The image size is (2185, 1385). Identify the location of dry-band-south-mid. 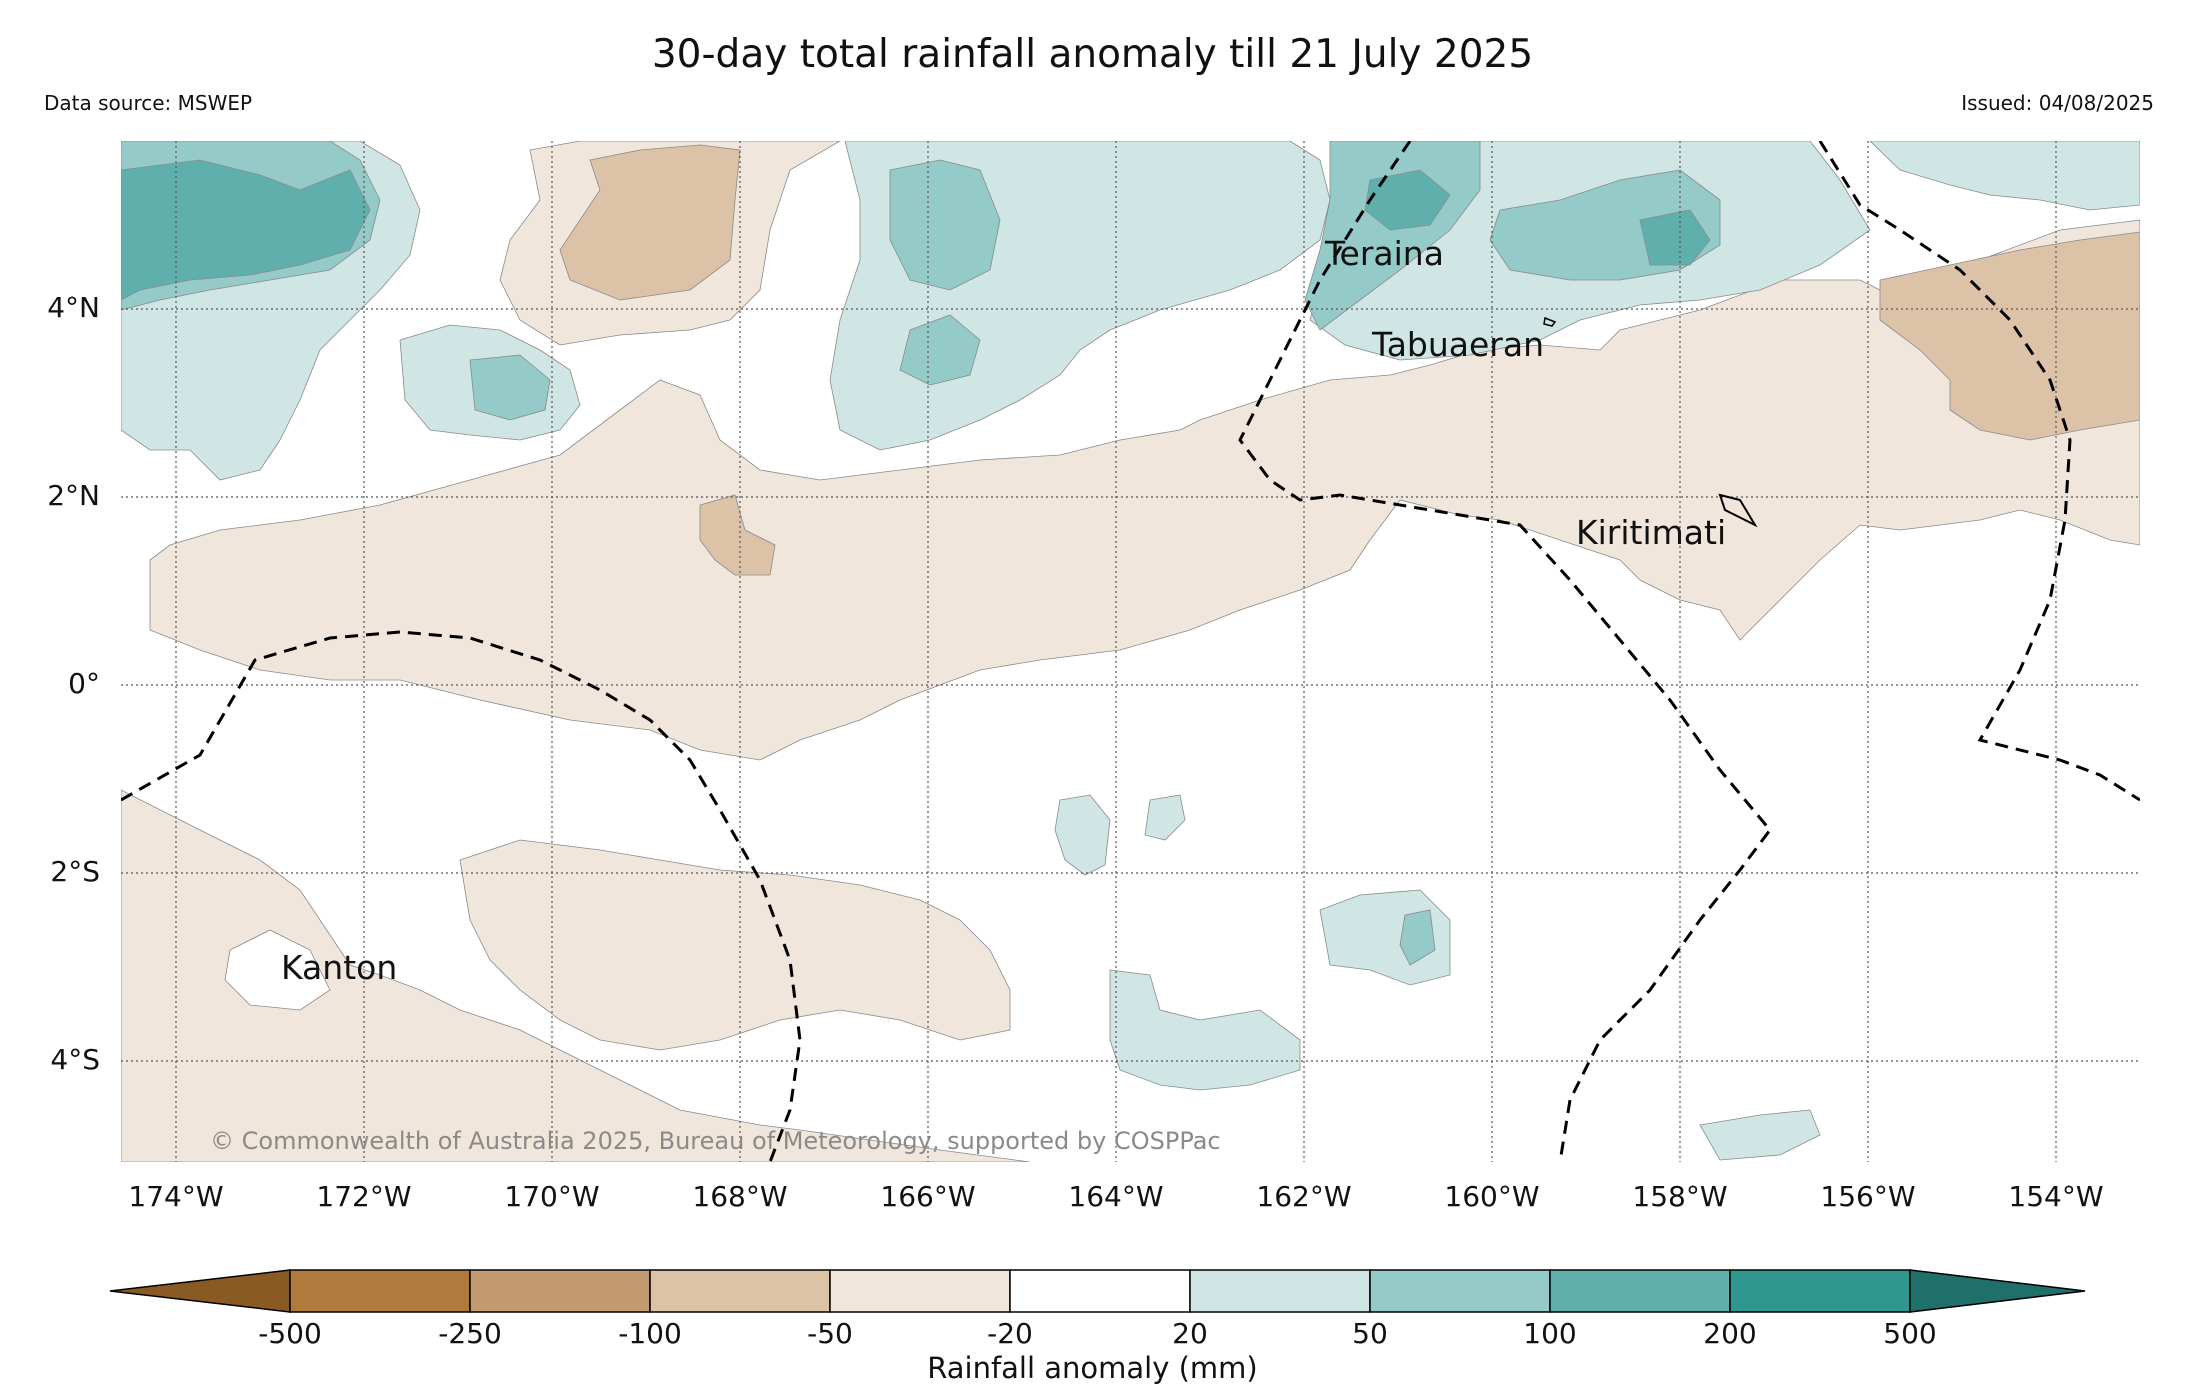
(735, 945).